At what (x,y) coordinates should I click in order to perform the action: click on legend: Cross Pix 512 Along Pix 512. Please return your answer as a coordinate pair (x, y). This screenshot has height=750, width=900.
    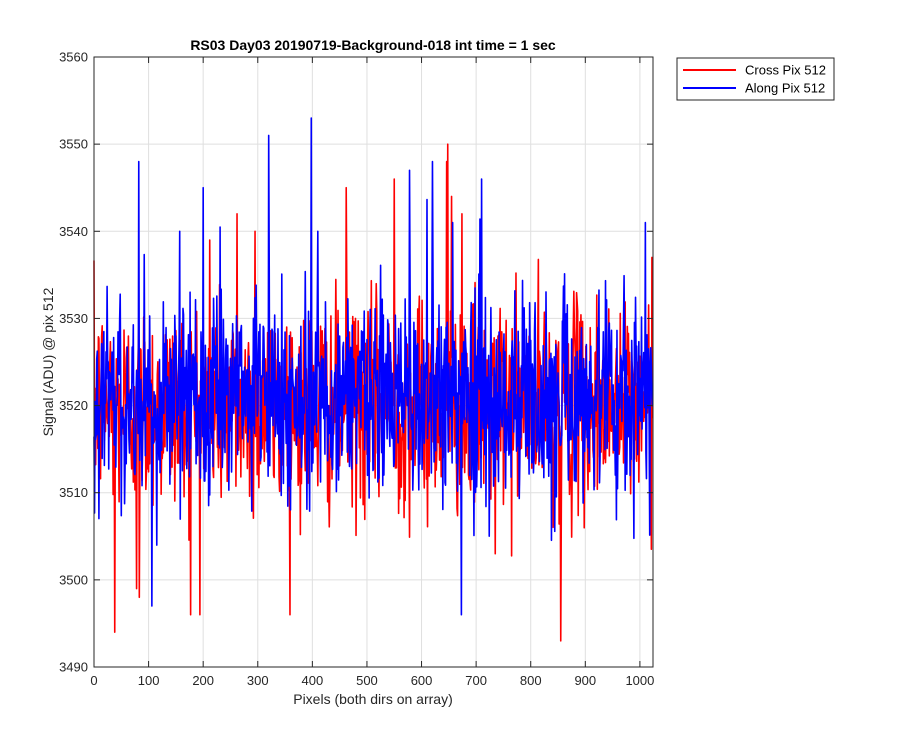
    Looking at the image, I should click on (755, 79).